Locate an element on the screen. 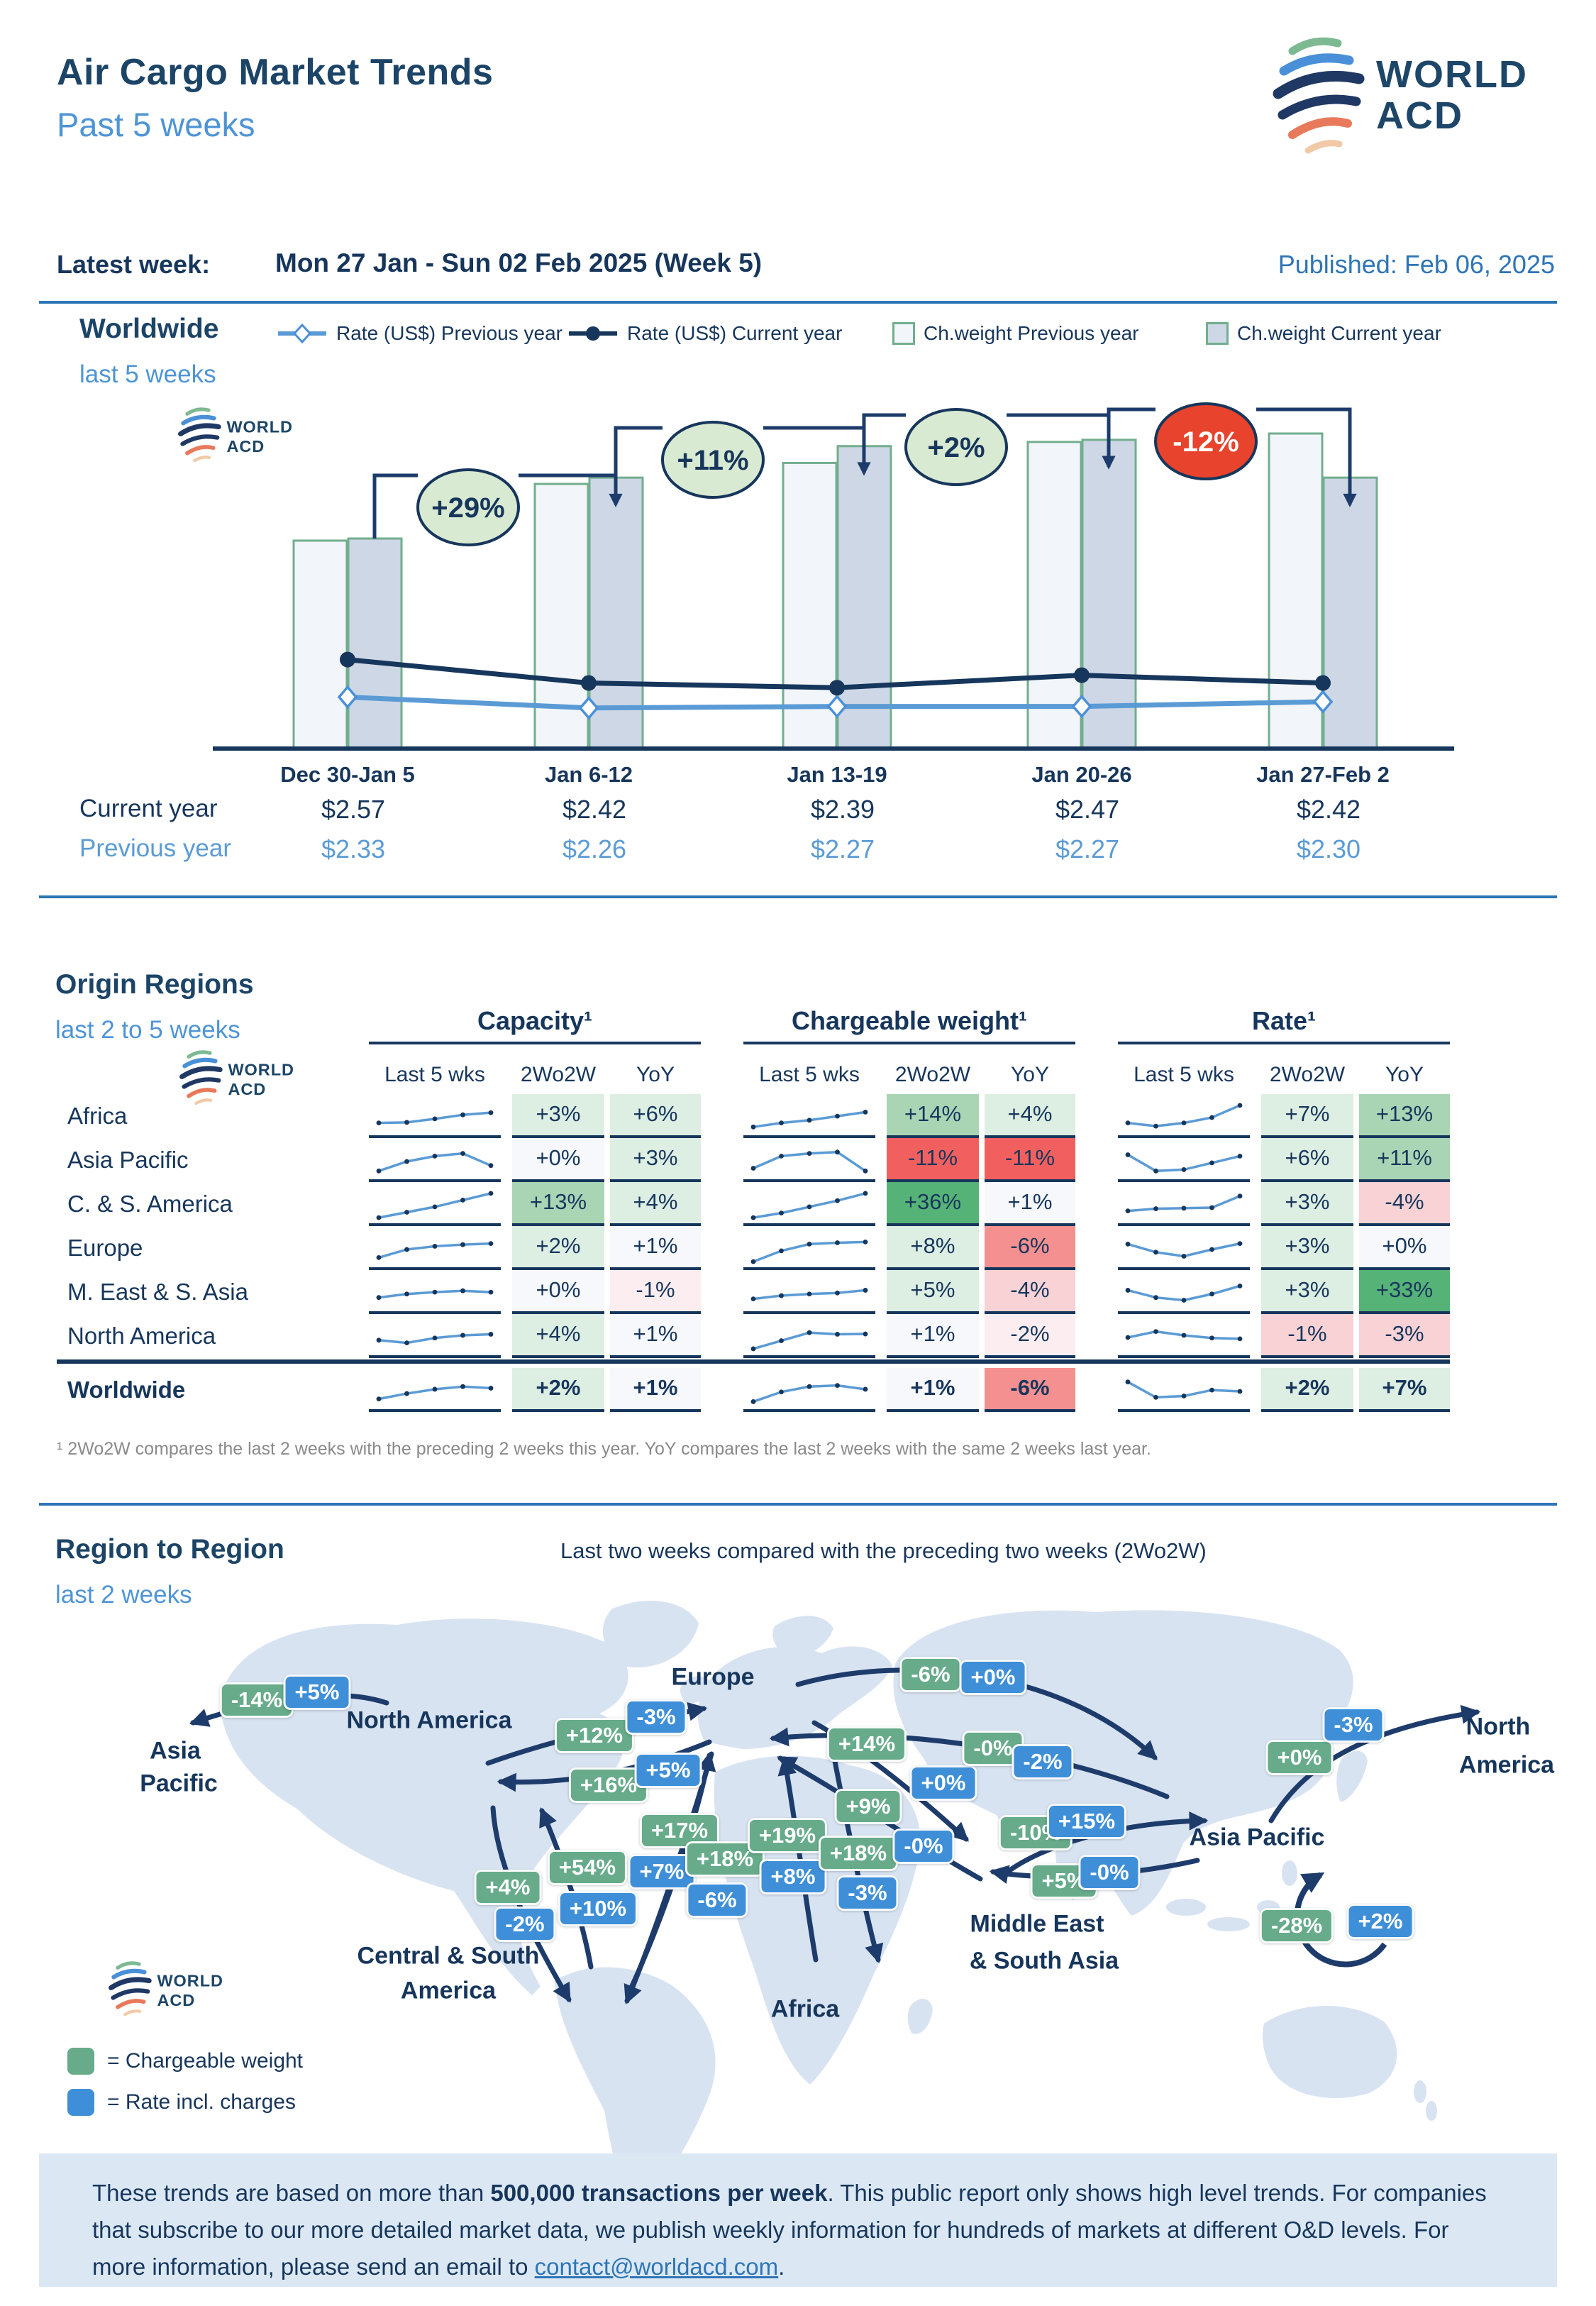  legend-swatch-chweight-current is located at coordinates (1218, 333).